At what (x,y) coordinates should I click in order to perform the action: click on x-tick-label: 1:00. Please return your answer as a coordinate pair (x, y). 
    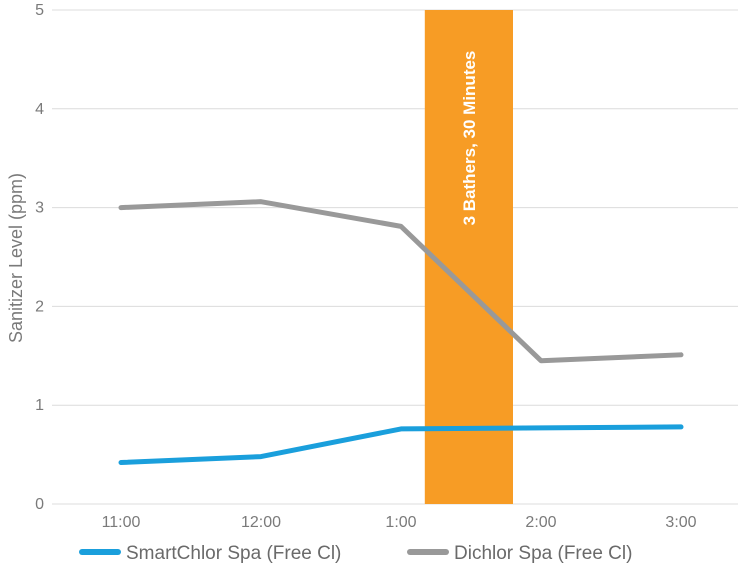
    Looking at the image, I should click on (400, 522).